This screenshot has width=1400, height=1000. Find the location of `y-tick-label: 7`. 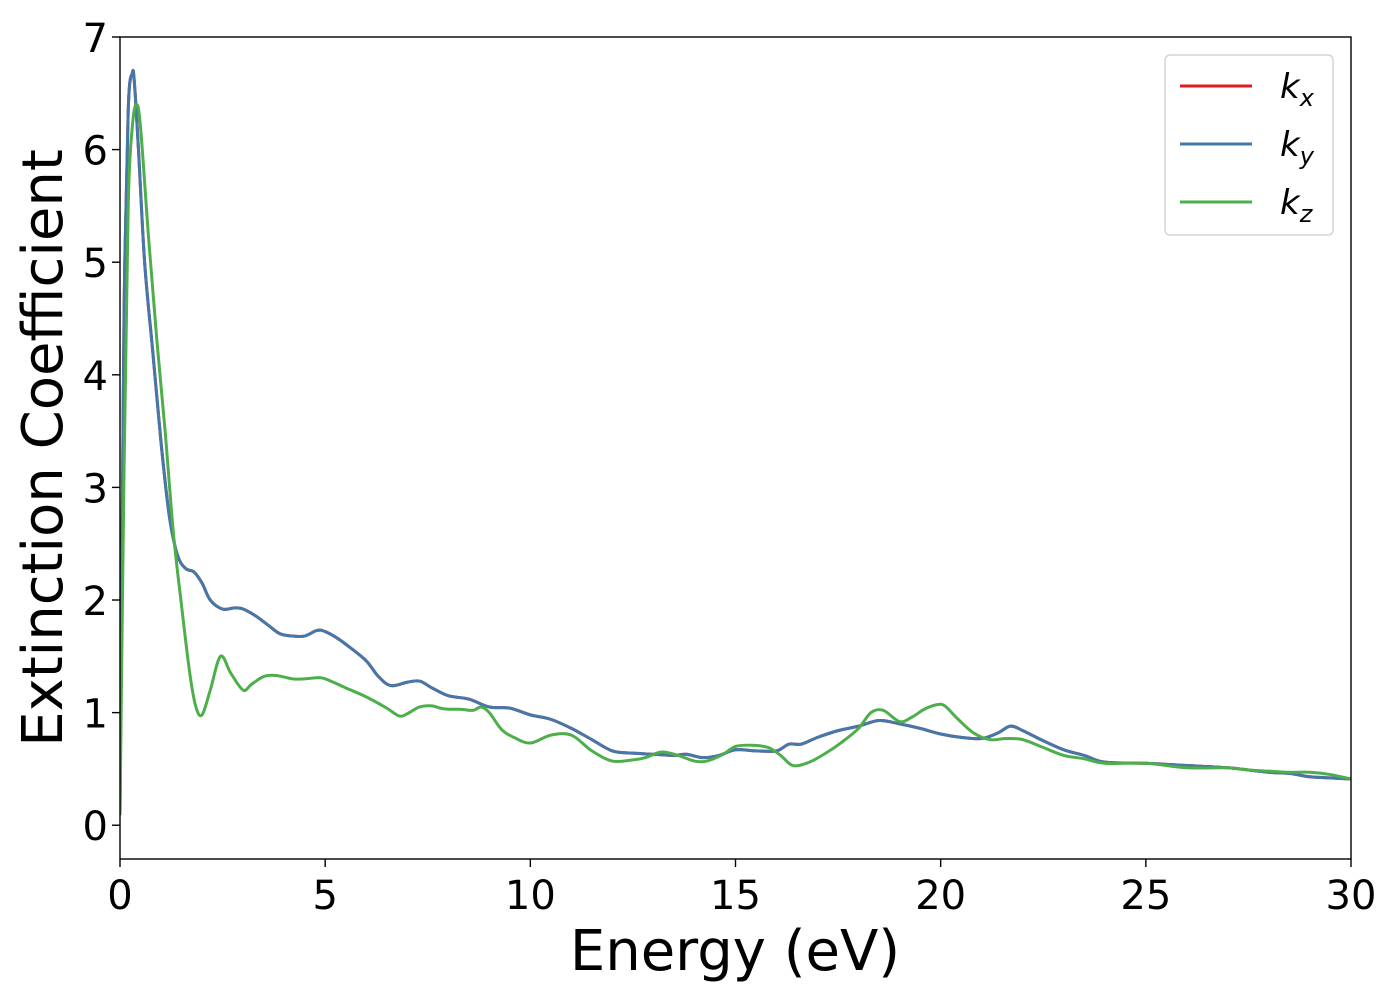

y-tick-label: 7 is located at coordinates (95, 39).